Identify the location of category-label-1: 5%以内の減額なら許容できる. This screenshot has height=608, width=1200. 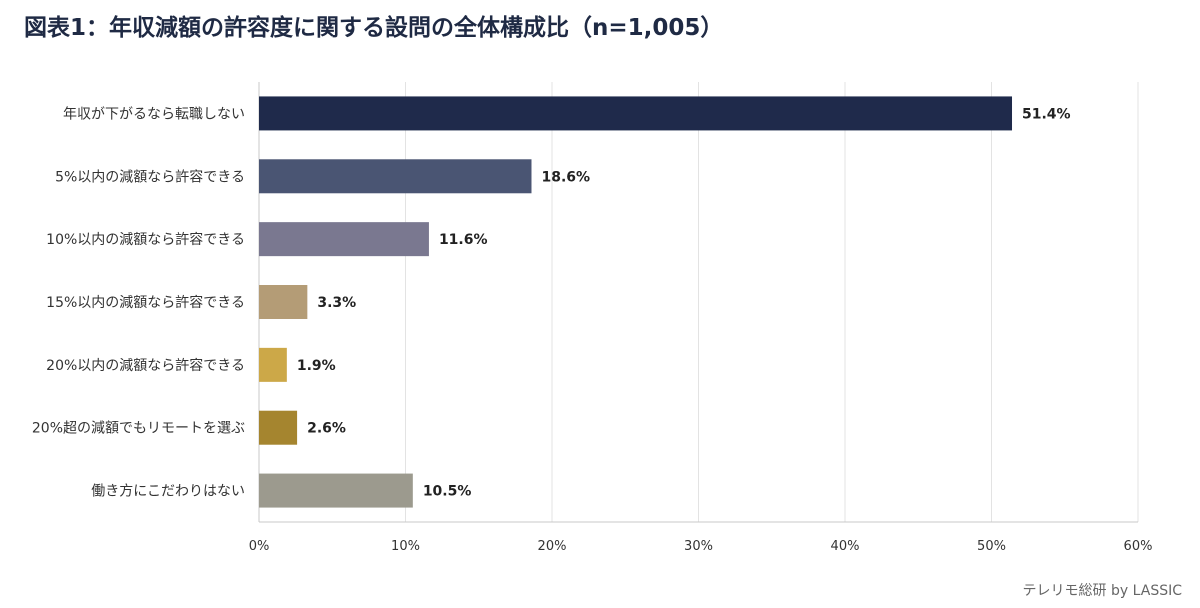
(150, 176).